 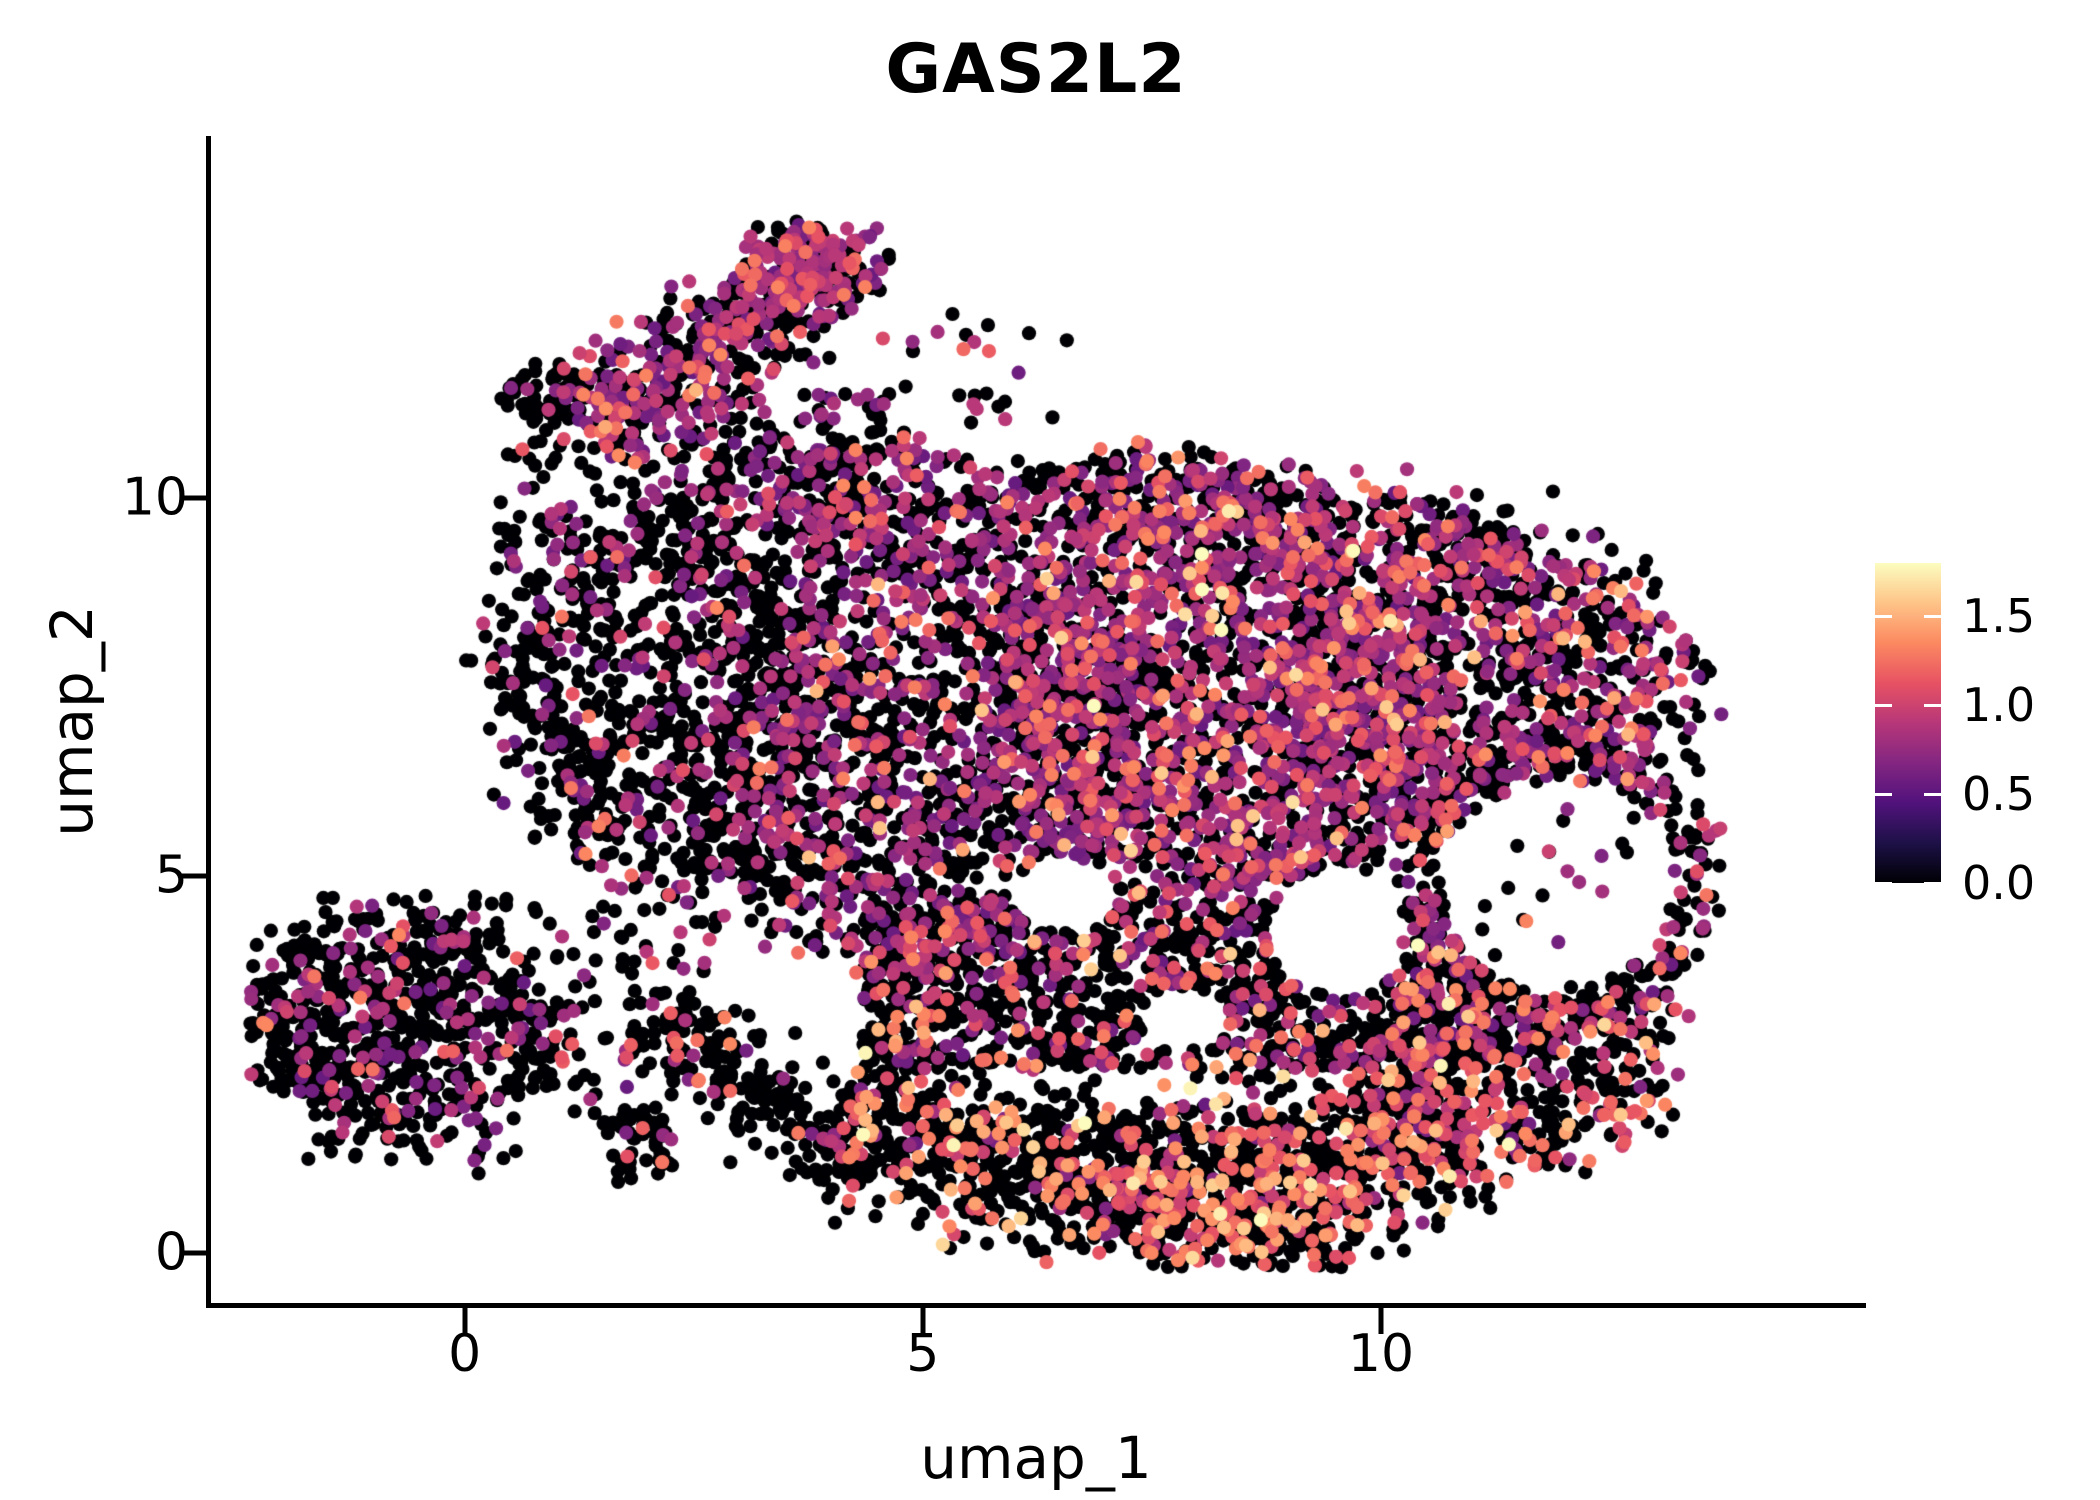 What do you see at coordinates (1381, 1354) in the screenshot?
I see `x-tick-label: 10` at bounding box center [1381, 1354].